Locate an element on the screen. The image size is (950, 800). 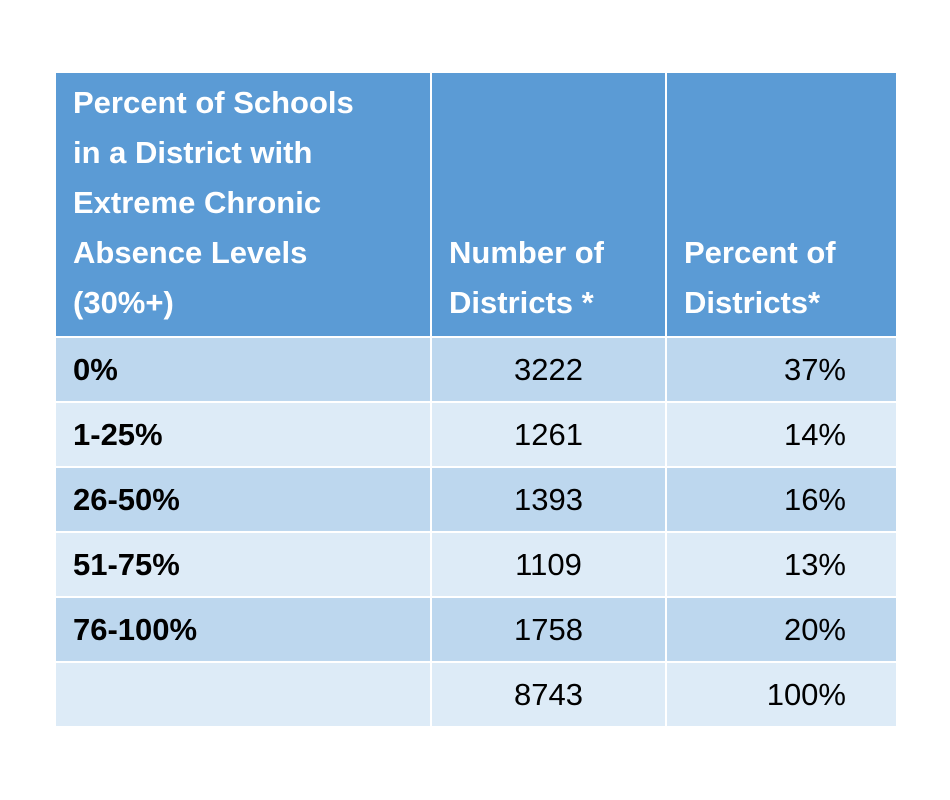
header-line: (30%+) is located at coordinates (123, 302).